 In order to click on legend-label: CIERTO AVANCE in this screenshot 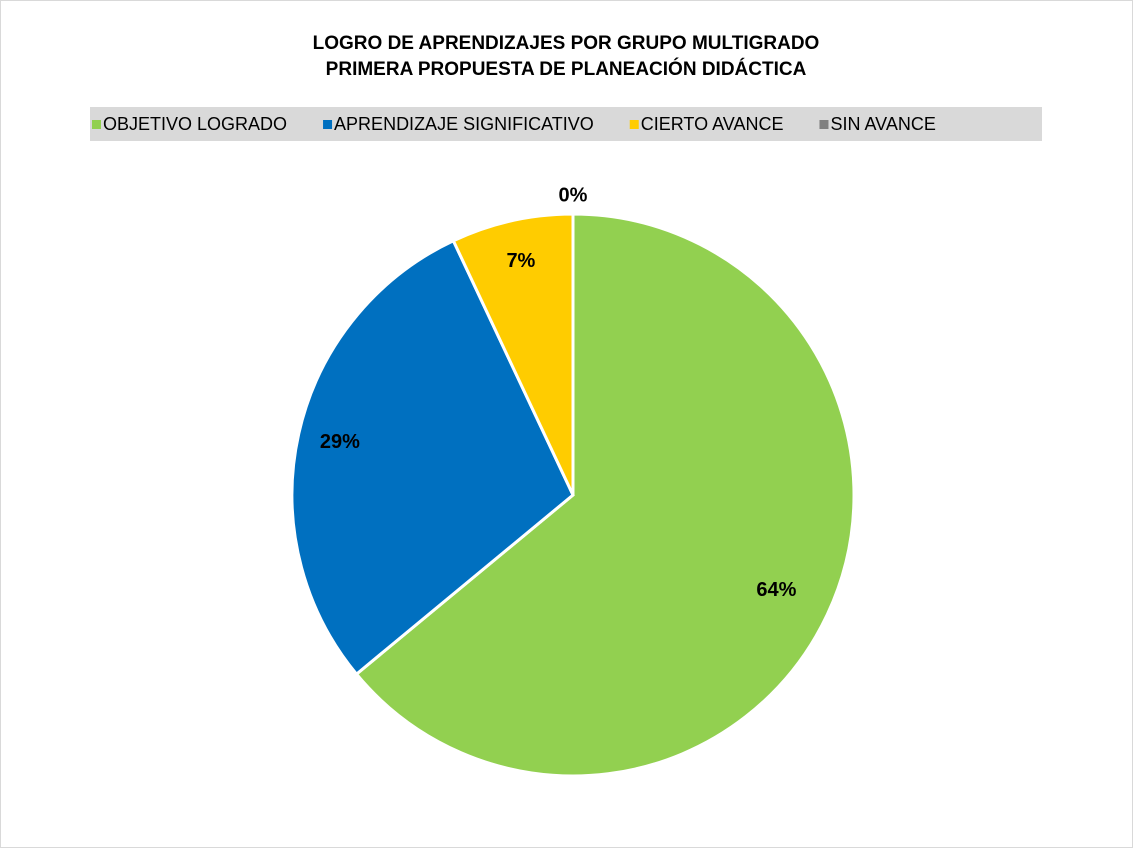, I will do `click(712, 124)`.